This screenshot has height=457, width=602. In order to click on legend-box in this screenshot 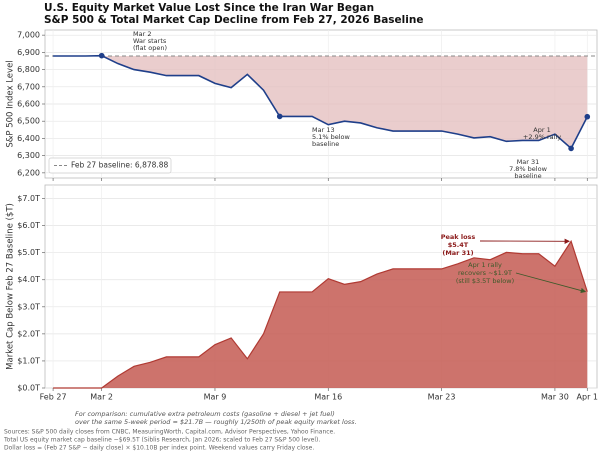, I will do `click(110, 165)`.